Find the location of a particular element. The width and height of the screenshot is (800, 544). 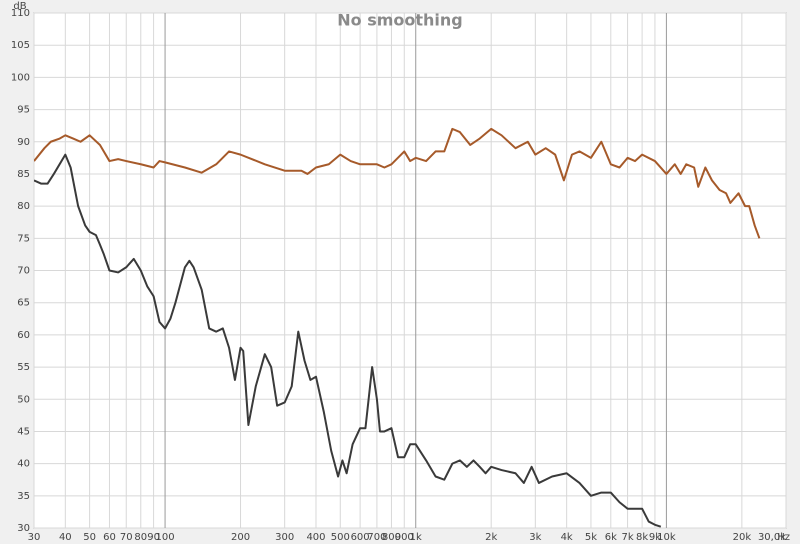

y-tick-label: 80 is located at coordinates (23, 206).